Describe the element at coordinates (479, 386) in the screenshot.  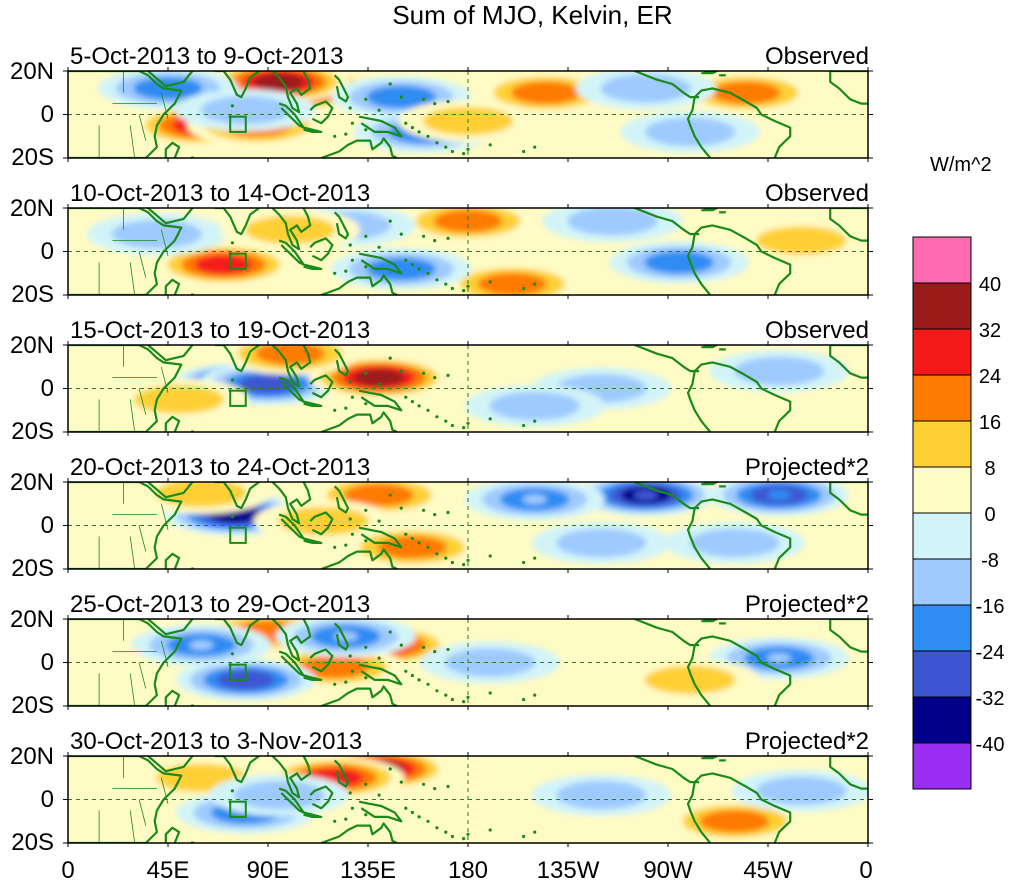
I see `anomaly-field` at that location.